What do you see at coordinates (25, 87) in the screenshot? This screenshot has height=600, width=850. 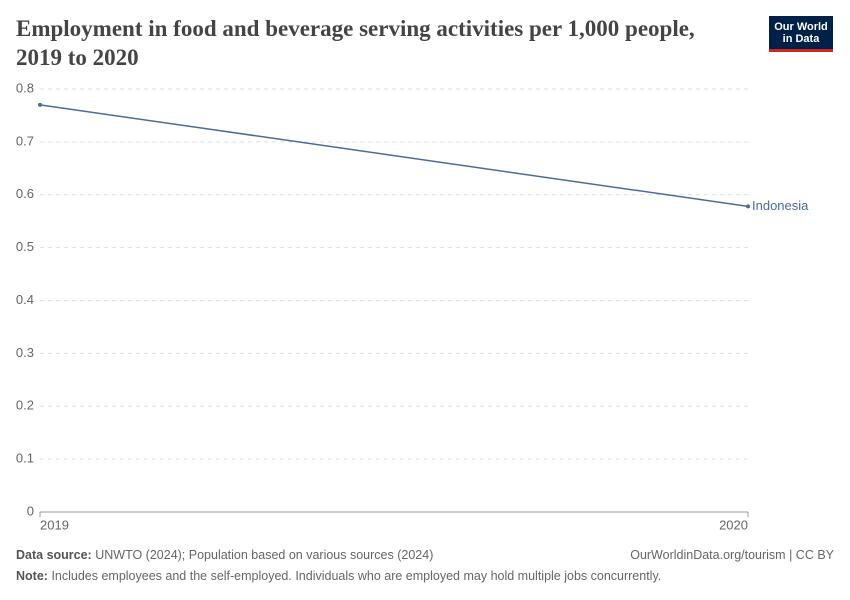 I see `y-tick-label: 0.8` at bounding box center [25, 87].